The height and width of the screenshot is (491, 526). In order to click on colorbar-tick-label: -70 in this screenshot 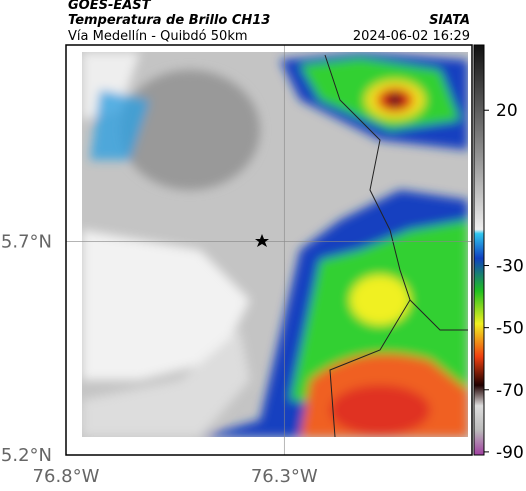, I will do `click(510, 391)`.